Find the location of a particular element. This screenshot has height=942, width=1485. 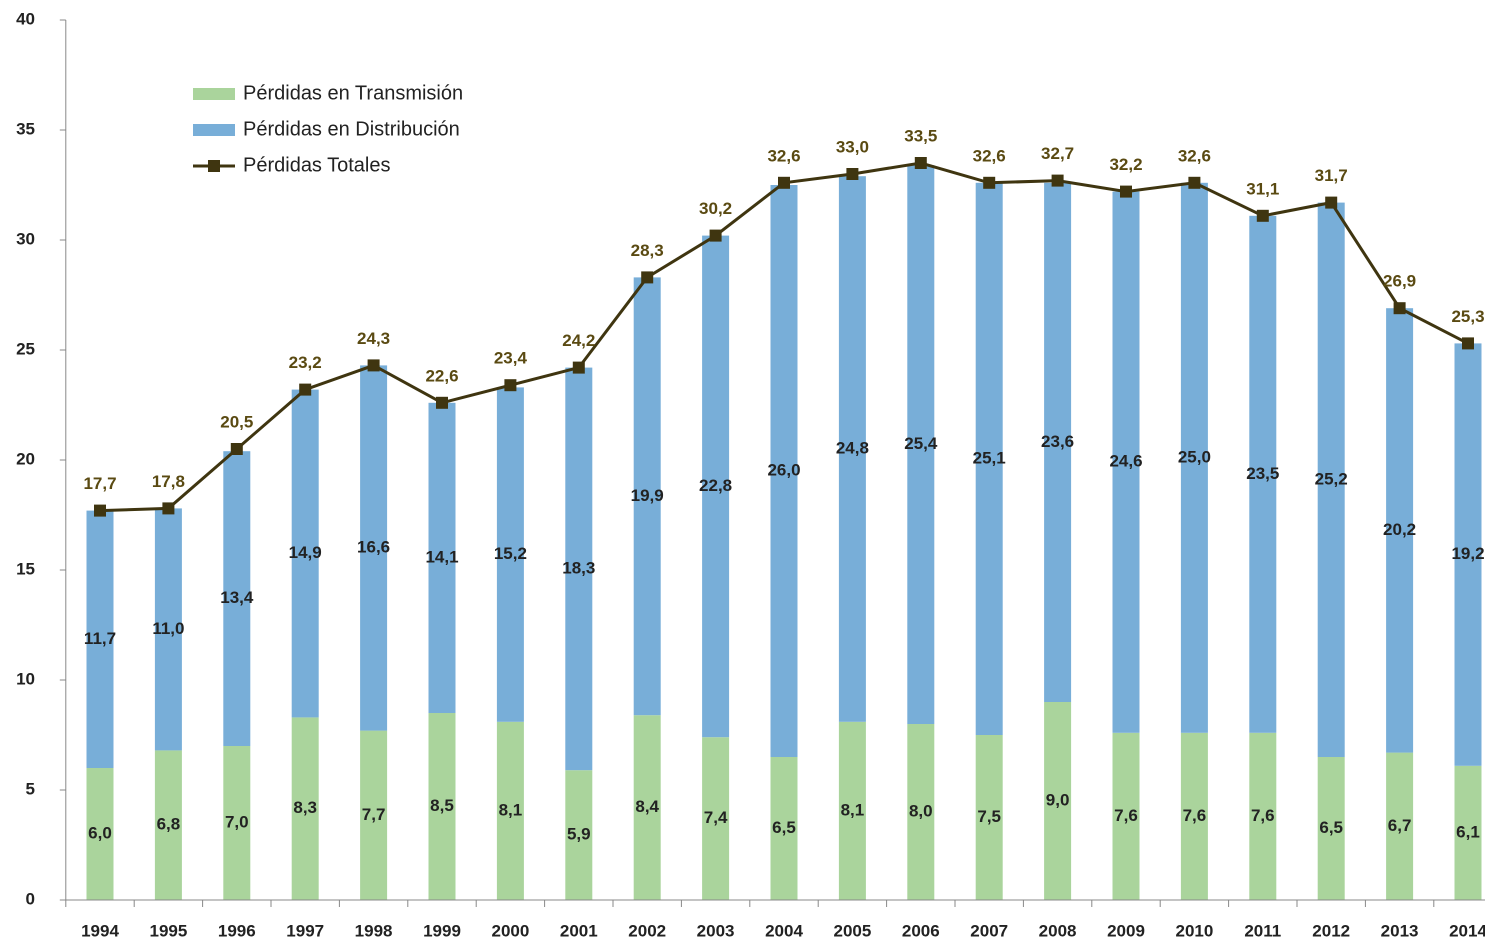

x-tick-label: 1999 is located at coordinates (442, 930).